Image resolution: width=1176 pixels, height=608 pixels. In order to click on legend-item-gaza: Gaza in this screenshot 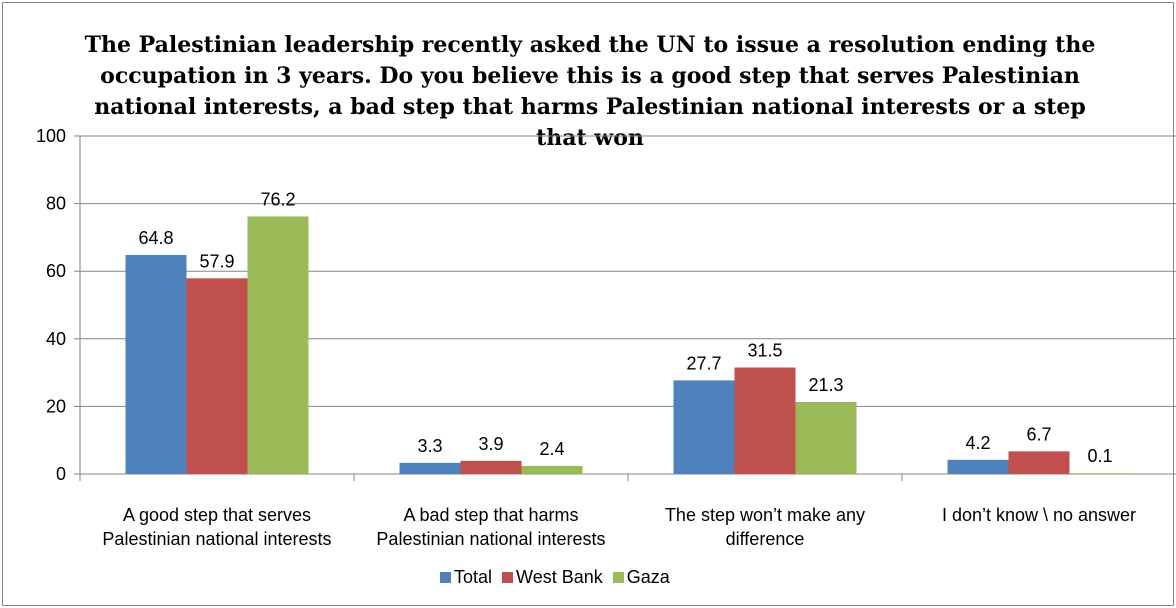, I will do `click(641, 577)`.